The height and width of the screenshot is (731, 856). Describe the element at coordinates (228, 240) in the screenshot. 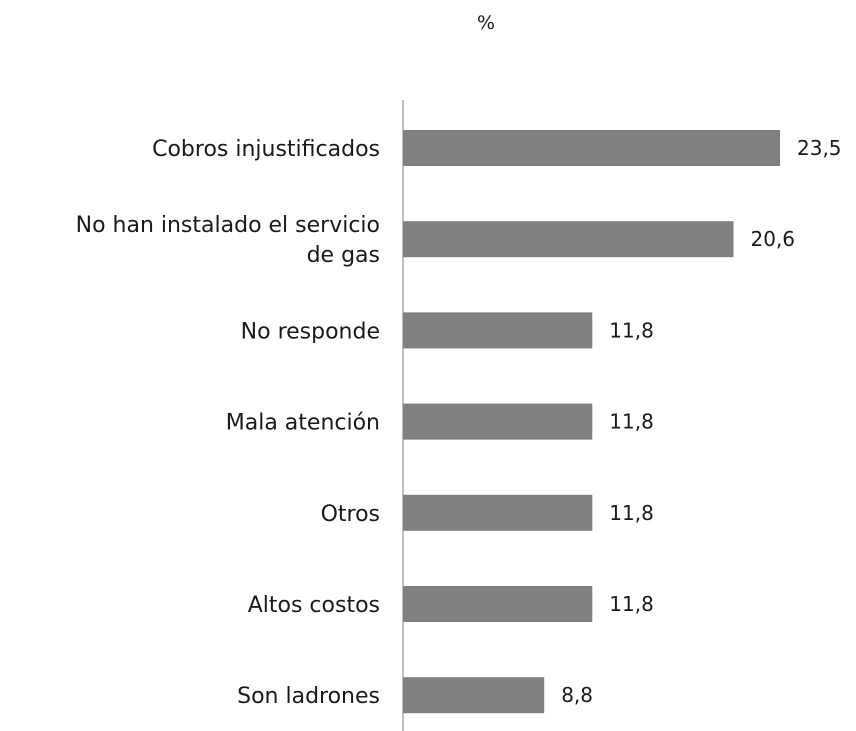

I see `category-label: No han instalado el servicio de gas` at that location.